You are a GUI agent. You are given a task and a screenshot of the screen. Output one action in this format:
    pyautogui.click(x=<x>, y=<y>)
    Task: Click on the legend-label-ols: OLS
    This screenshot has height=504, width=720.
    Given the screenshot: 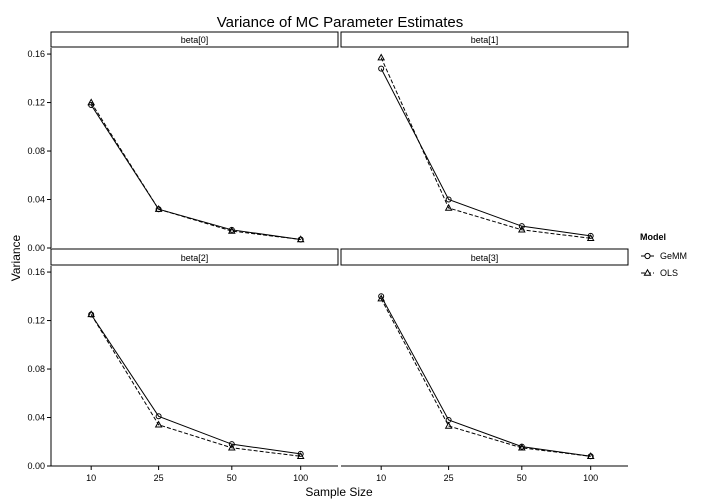 What is the action you would take?
    pyautogui.click(x=669, y=273)
    